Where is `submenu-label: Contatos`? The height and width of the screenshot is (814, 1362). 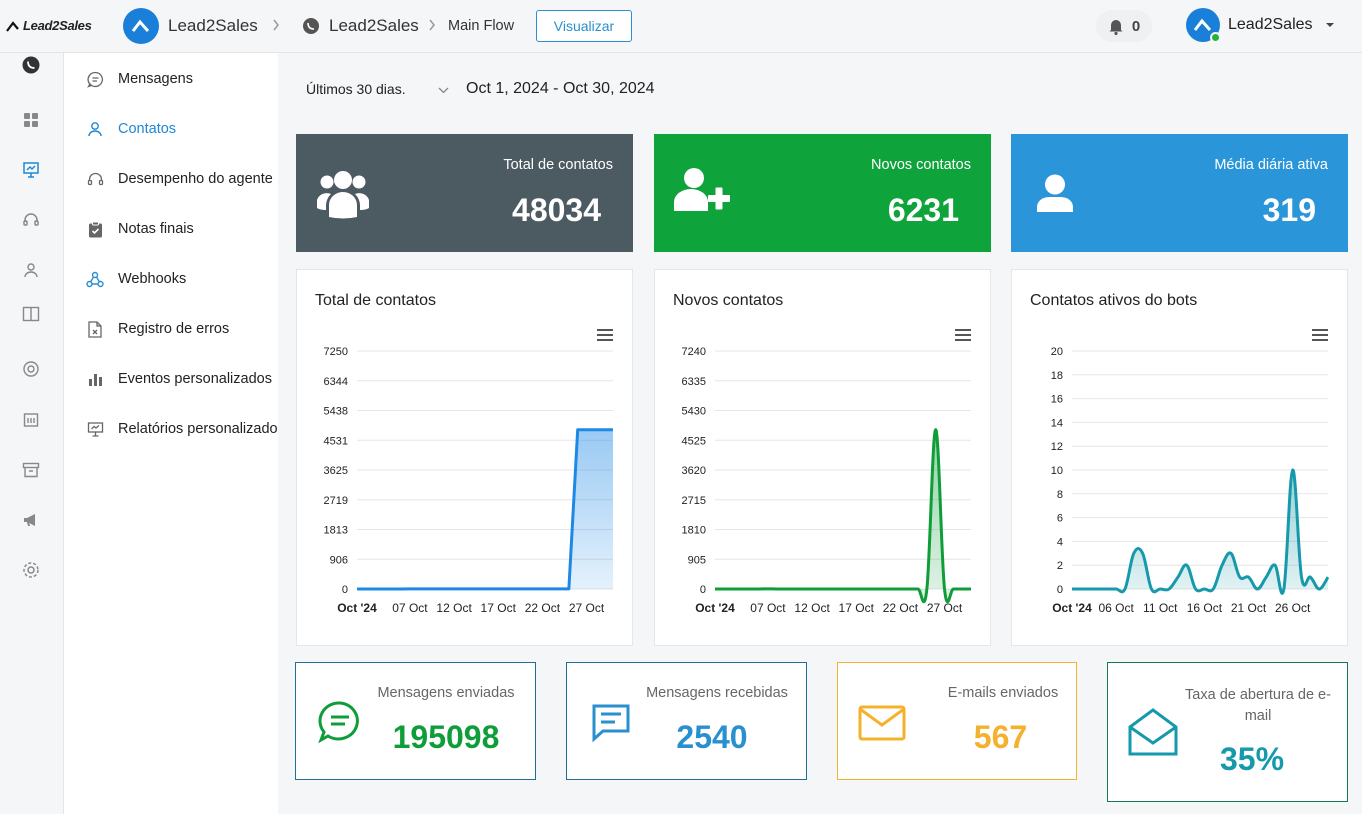
submenu-label: Contatos is located at coordinates (147, 129).